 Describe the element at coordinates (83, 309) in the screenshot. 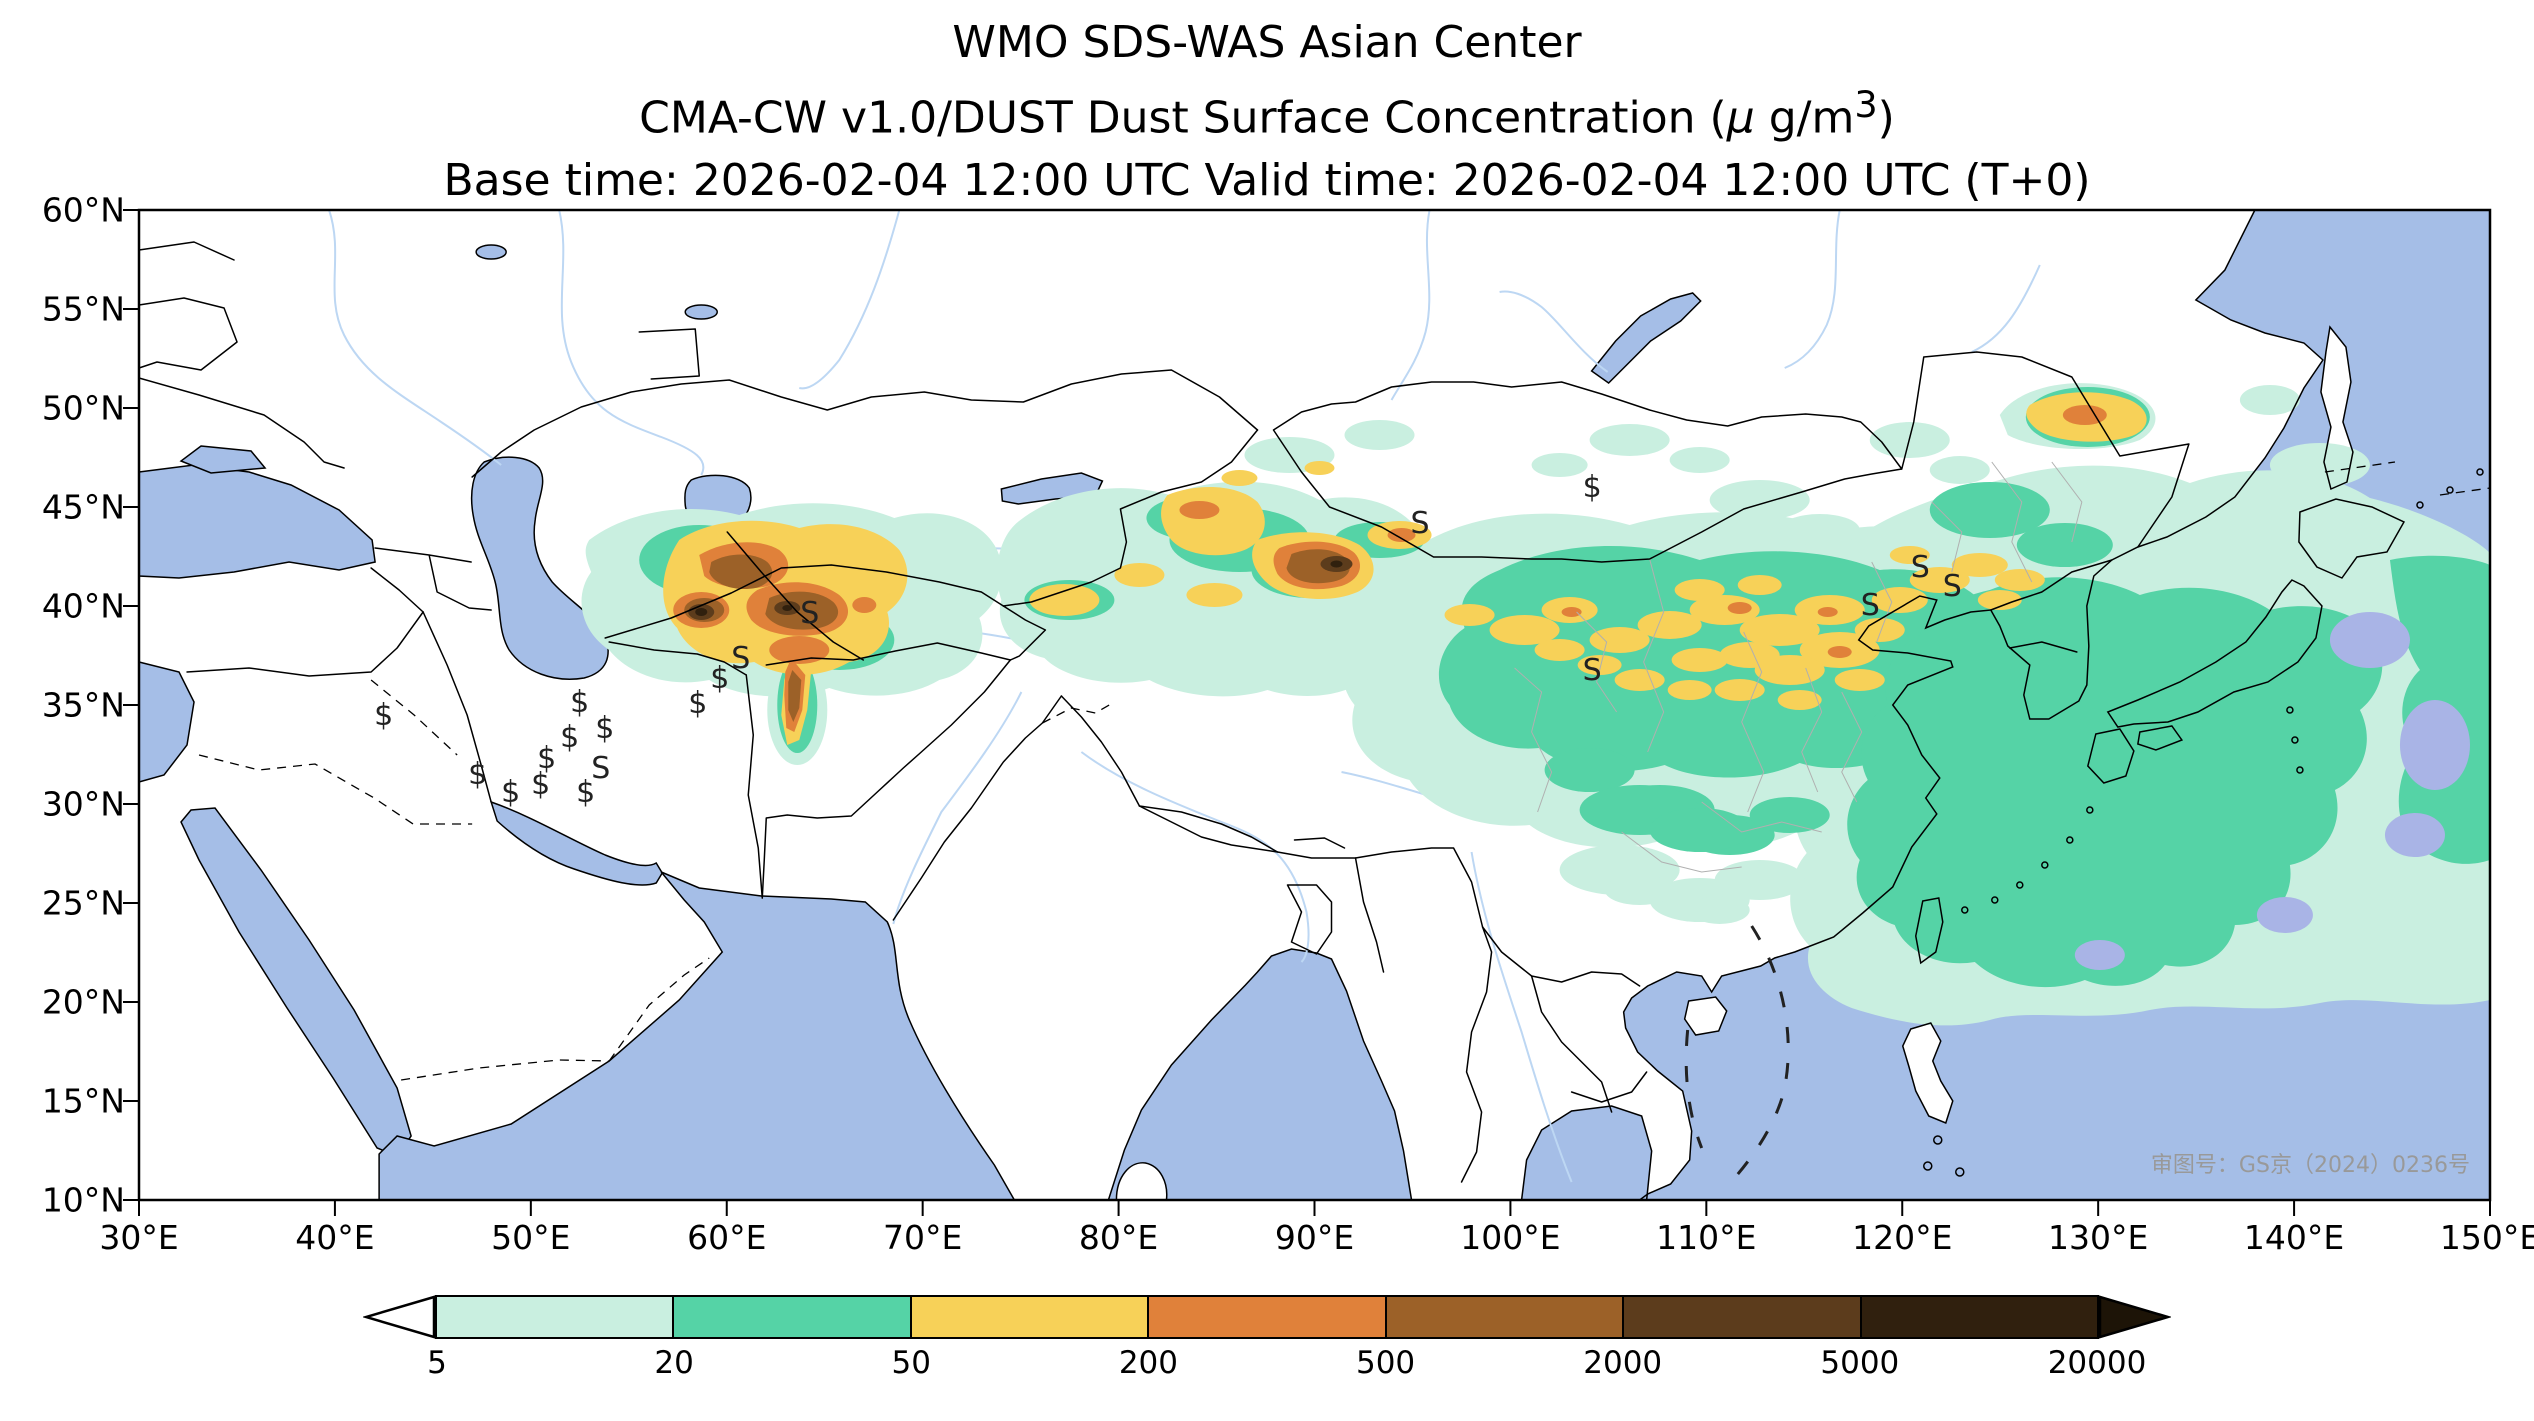

I see `y-axis-label: 55°N` at that location.